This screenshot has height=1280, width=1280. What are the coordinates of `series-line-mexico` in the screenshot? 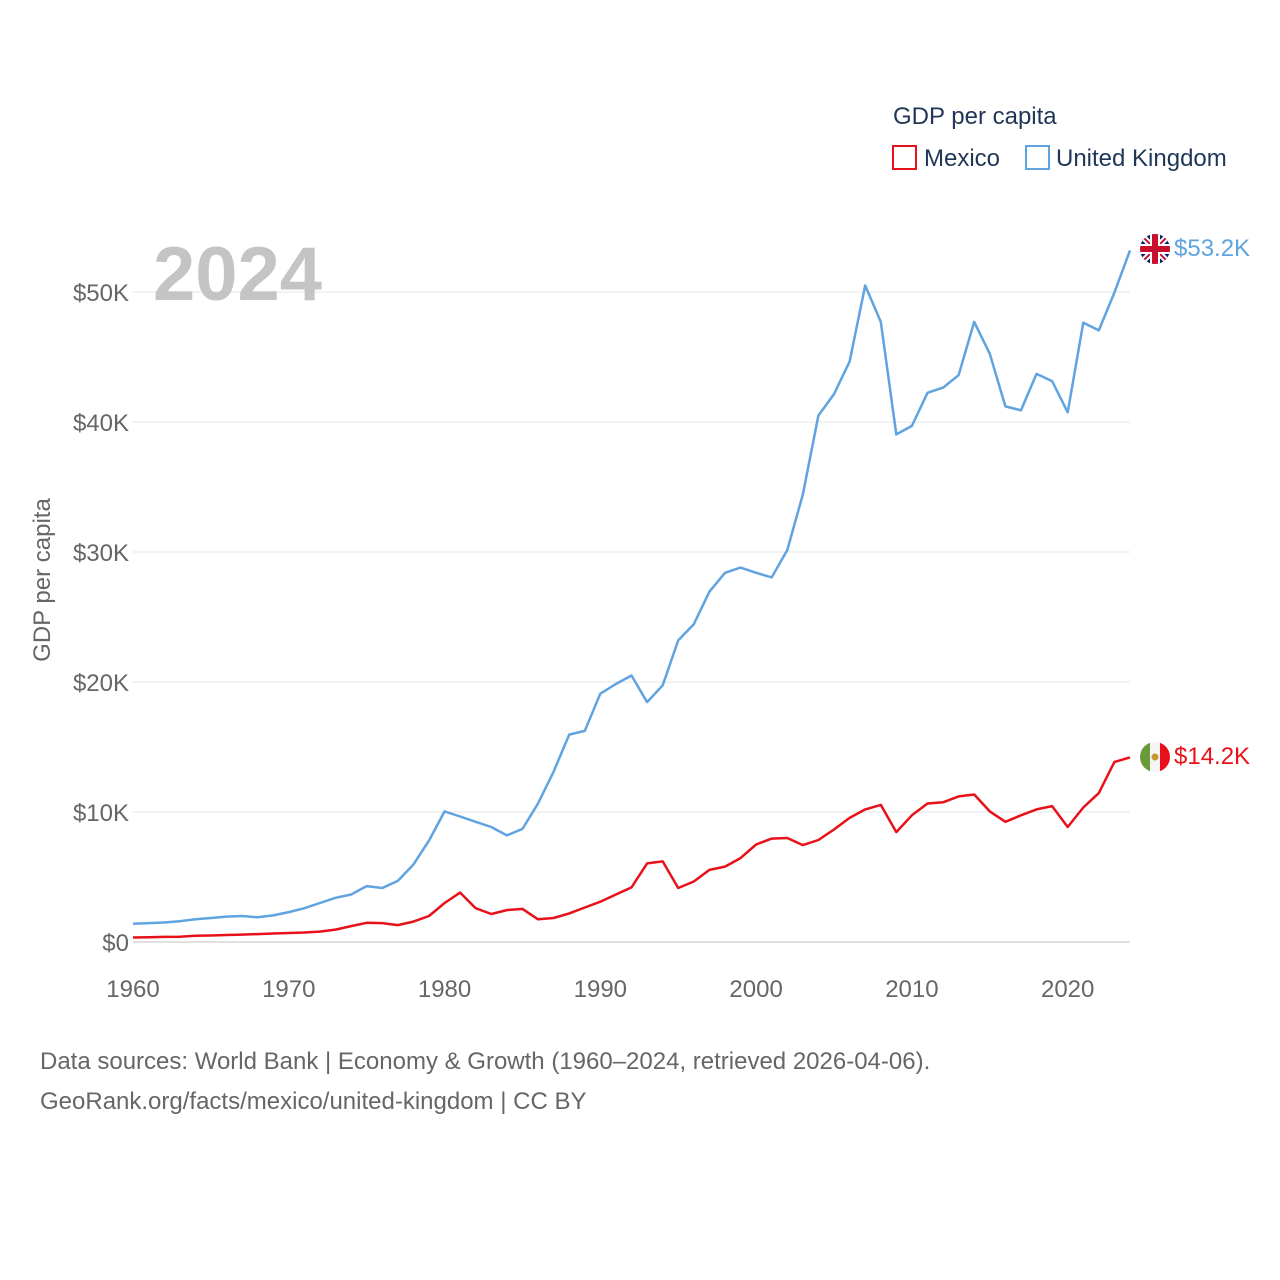 It's located at (631, 847).